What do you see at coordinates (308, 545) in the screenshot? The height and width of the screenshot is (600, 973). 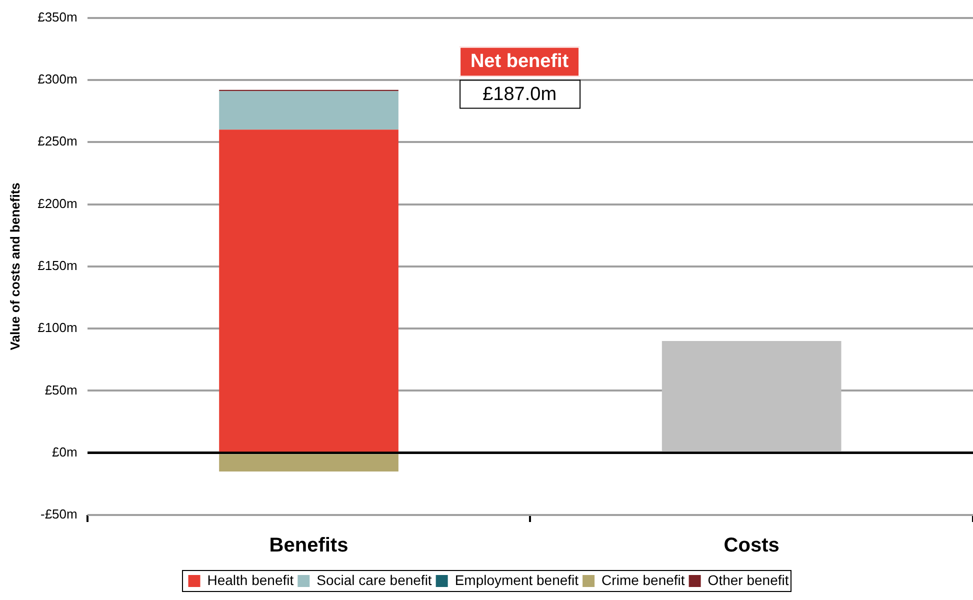 I see `x-tick-label: Benefits` at bounding box center [308, 545].